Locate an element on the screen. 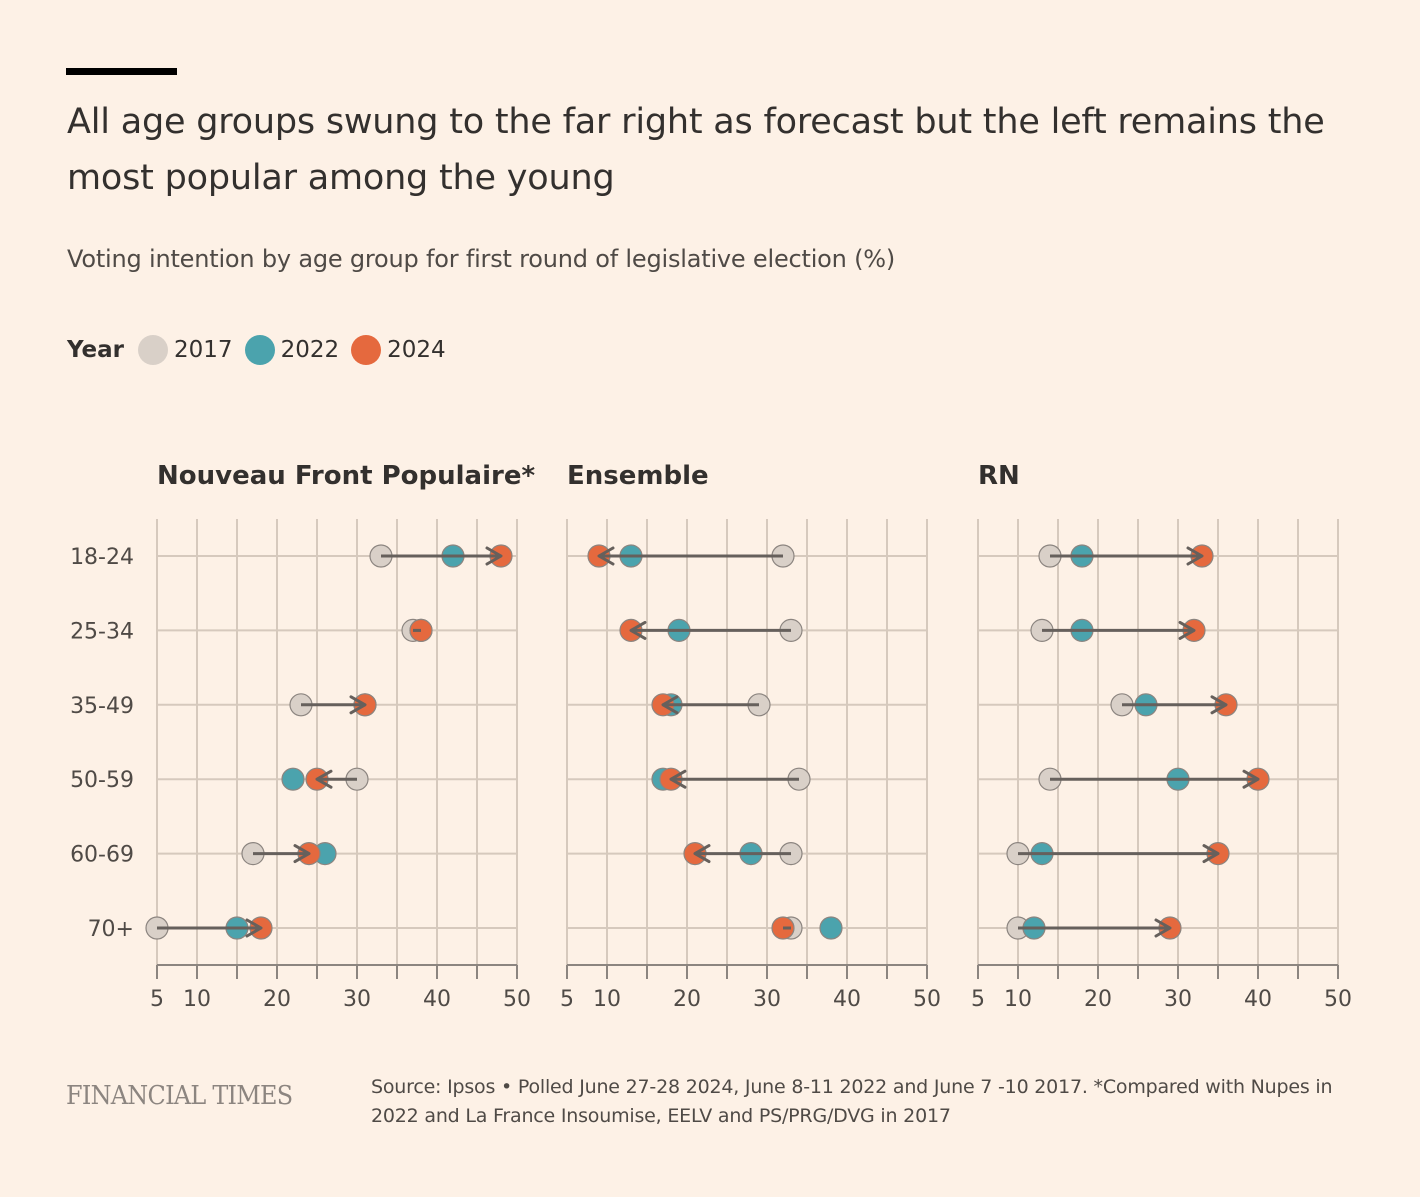  legend-label-2024: 2024 is located at coordinates (416, 350).